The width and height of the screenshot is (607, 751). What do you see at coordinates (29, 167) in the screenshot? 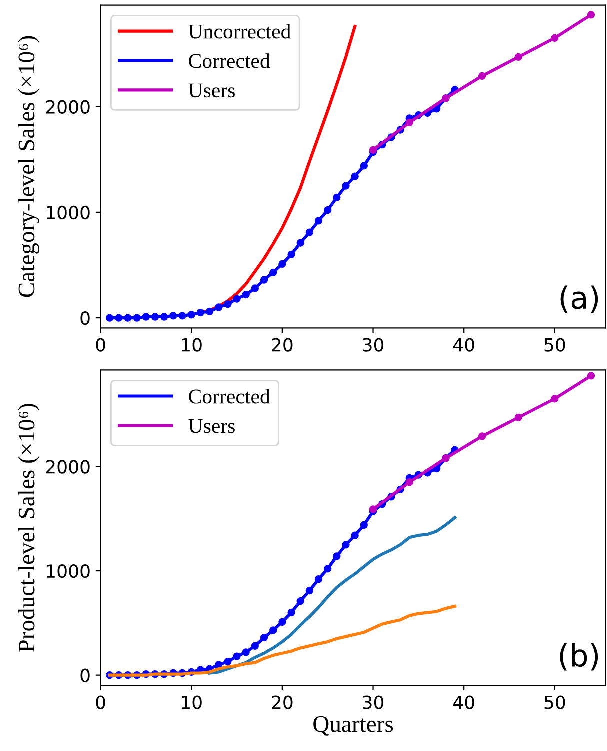
I see `y-axis-title: Category-level Sales (×10⁶)` at bounding box center [29, 167].